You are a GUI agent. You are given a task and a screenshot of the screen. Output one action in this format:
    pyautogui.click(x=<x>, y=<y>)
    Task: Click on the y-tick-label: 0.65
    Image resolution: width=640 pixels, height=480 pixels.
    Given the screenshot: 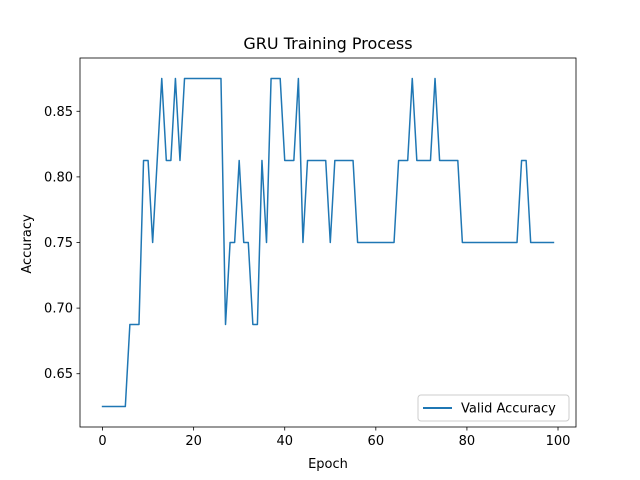 What is the action you would take?
    pyautogui.click(x=58, y=374)
    